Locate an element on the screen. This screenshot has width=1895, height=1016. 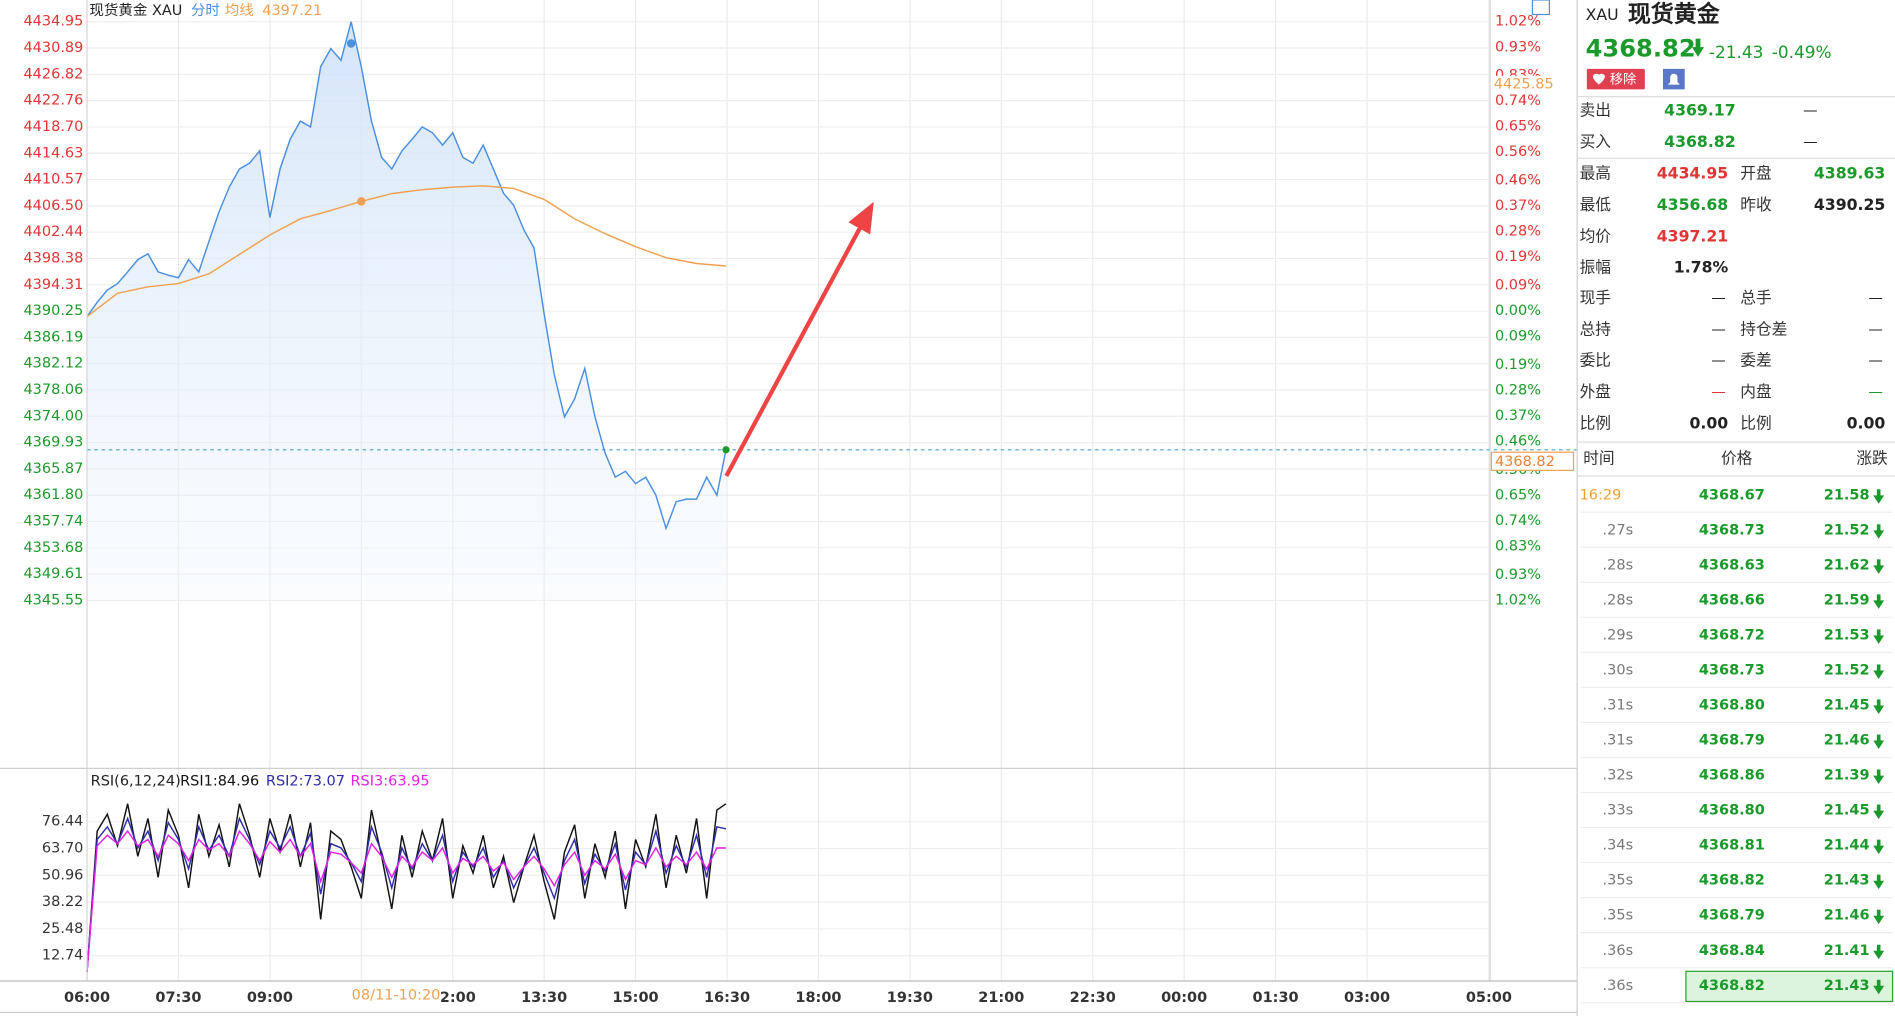
trade-change: 21.41 is located at coordinates (1847, 951).